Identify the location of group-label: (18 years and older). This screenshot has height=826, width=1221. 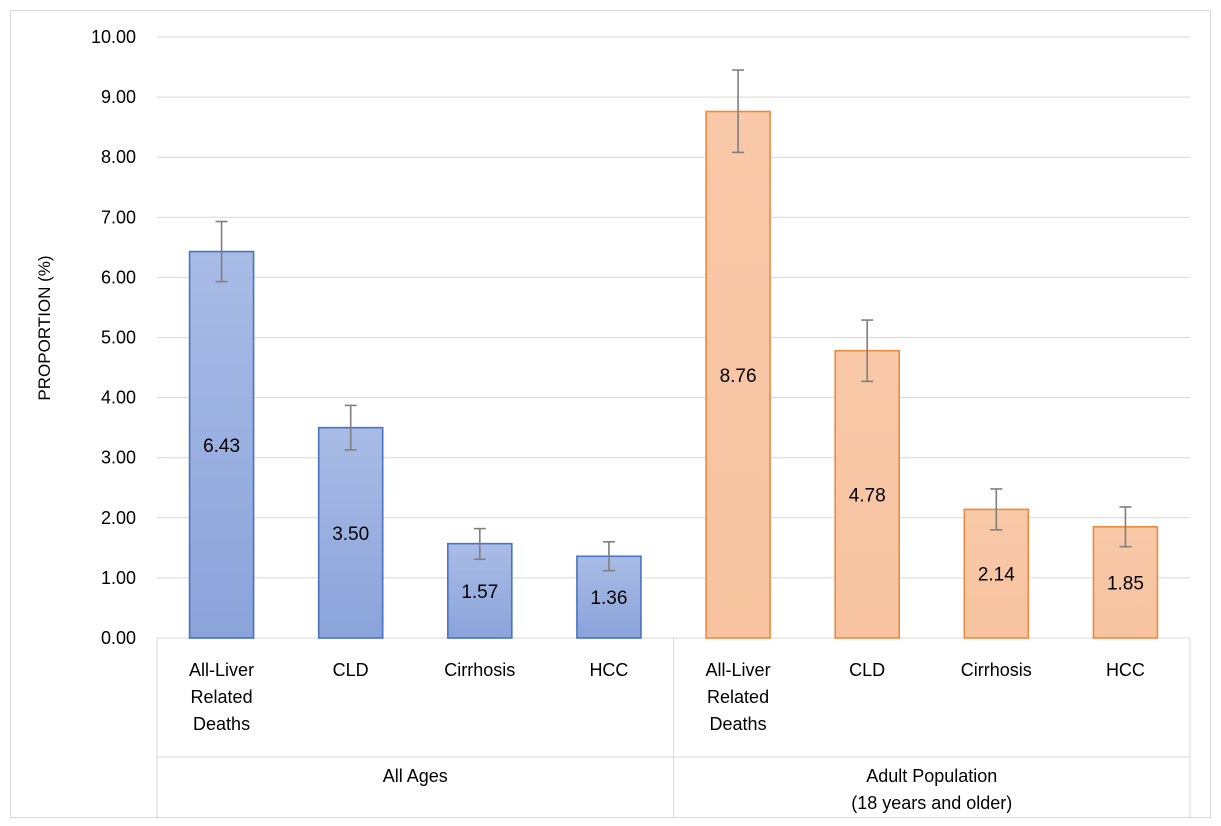
(931, 803).